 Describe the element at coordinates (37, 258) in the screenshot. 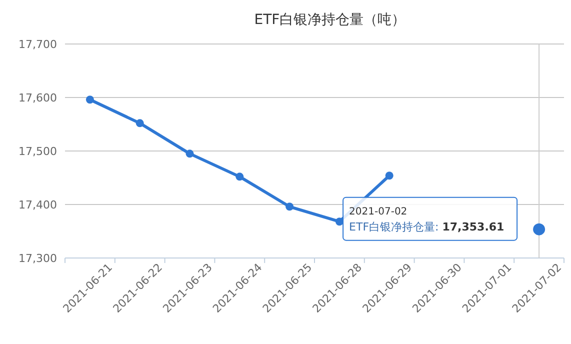

I see `y-tick-label: 17,300` at that location.